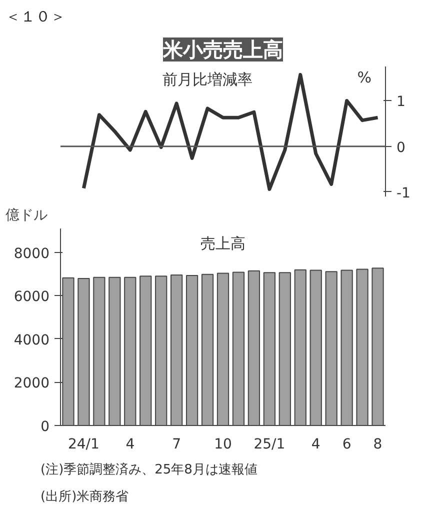 Image resolution: width=430 pixels, height=509 pixels. I want to click on text: ＜１０＞, so click(36, 17).